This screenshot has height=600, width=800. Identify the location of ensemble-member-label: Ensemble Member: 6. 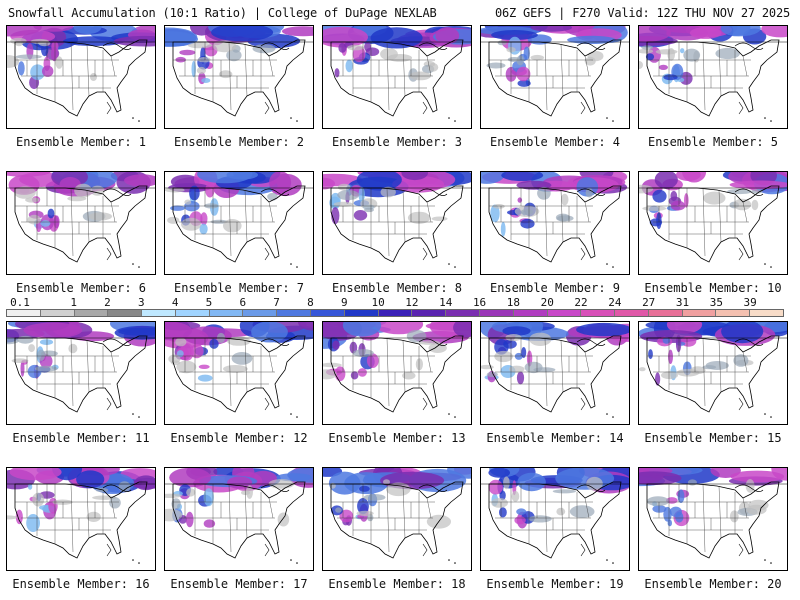
(81, 288).